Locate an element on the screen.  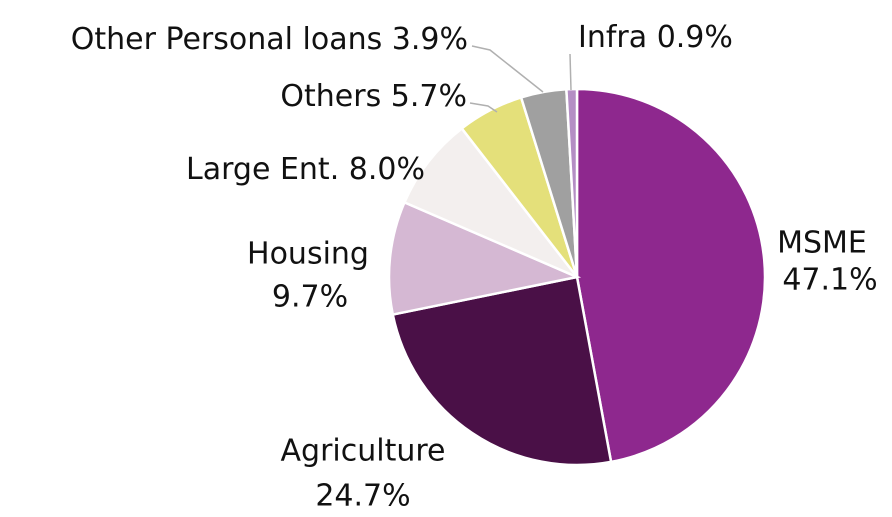
slice-label-group: Other Personal loans 3.9% is located at coordinates (269, 39).